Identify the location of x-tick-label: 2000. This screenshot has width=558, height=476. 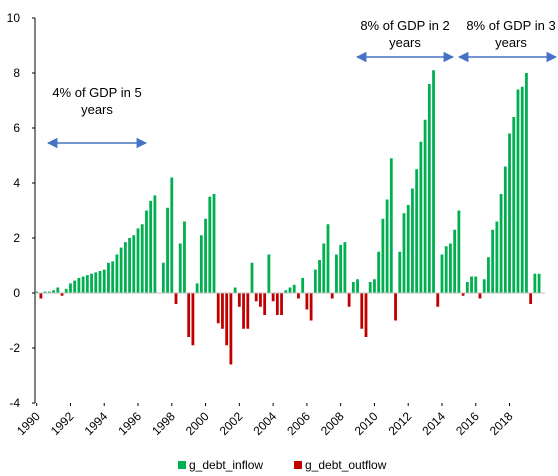
(197, 423).